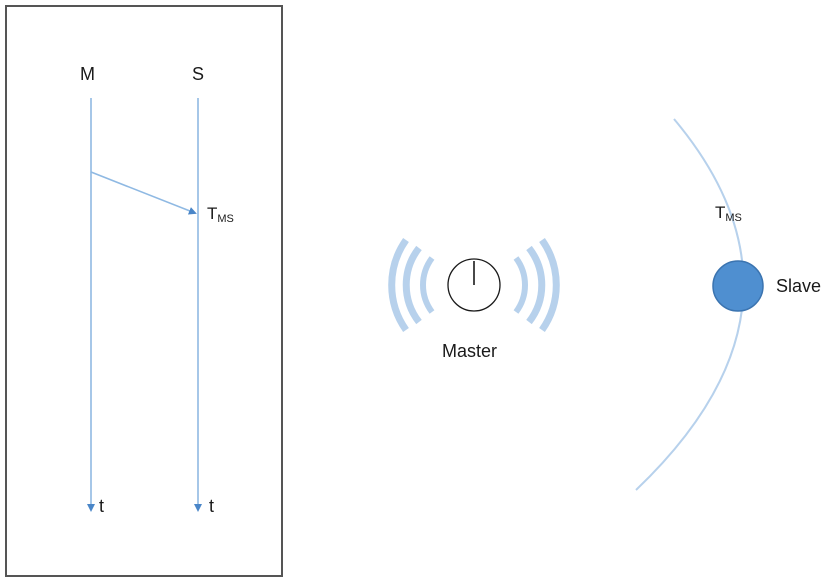  What do you see at coordinates (212, 506) in the screenshot?
I see `slave-time-label: t` at bounding box center [212, 506].